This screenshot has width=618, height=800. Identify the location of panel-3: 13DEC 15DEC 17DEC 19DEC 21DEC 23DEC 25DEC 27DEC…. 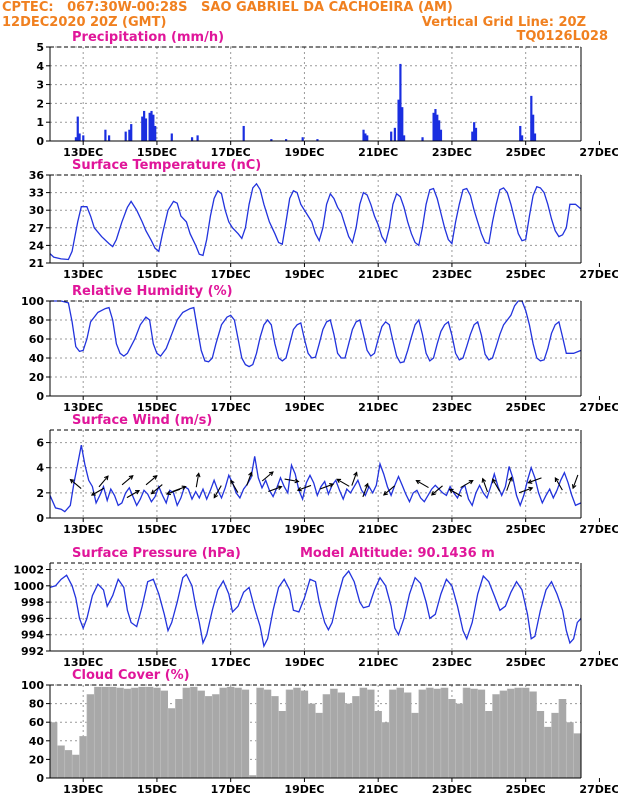
(327, 474).